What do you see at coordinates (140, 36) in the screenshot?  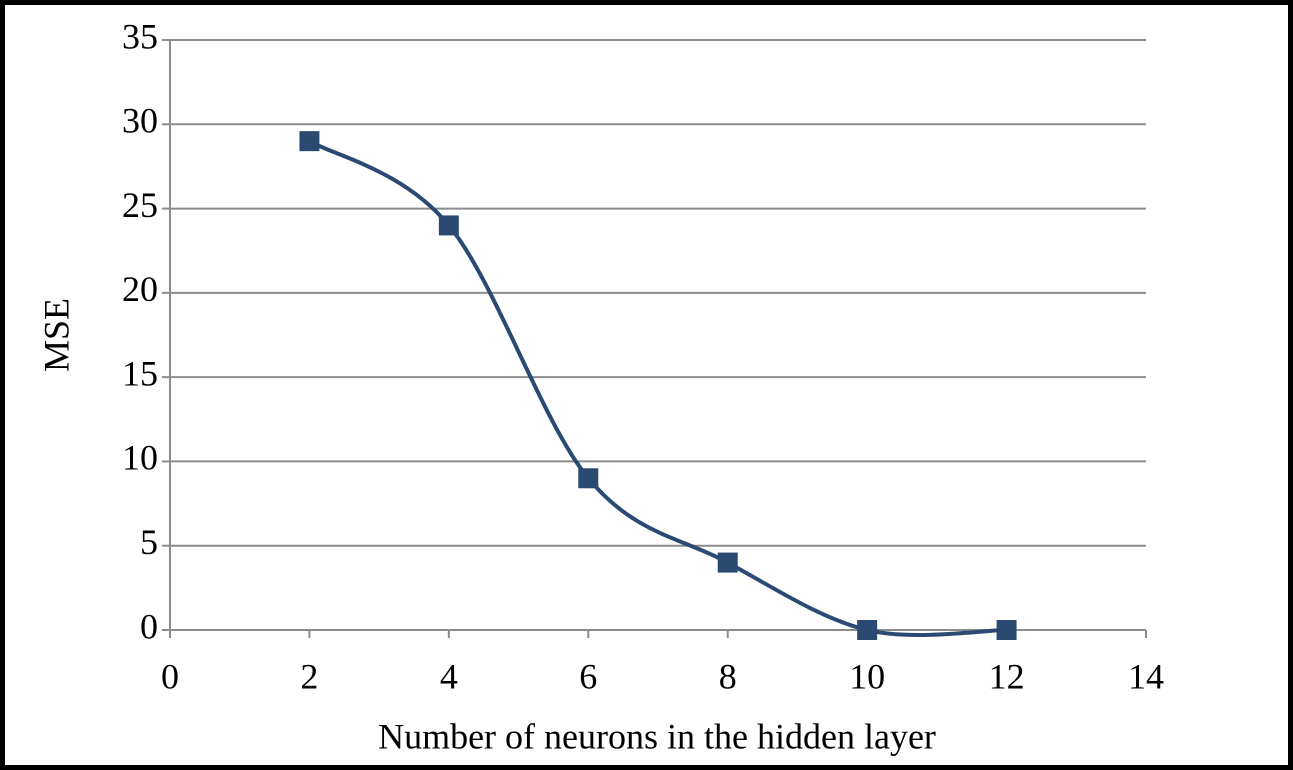 I see `y-tick-label: 35` at bounding box center [140, 36].